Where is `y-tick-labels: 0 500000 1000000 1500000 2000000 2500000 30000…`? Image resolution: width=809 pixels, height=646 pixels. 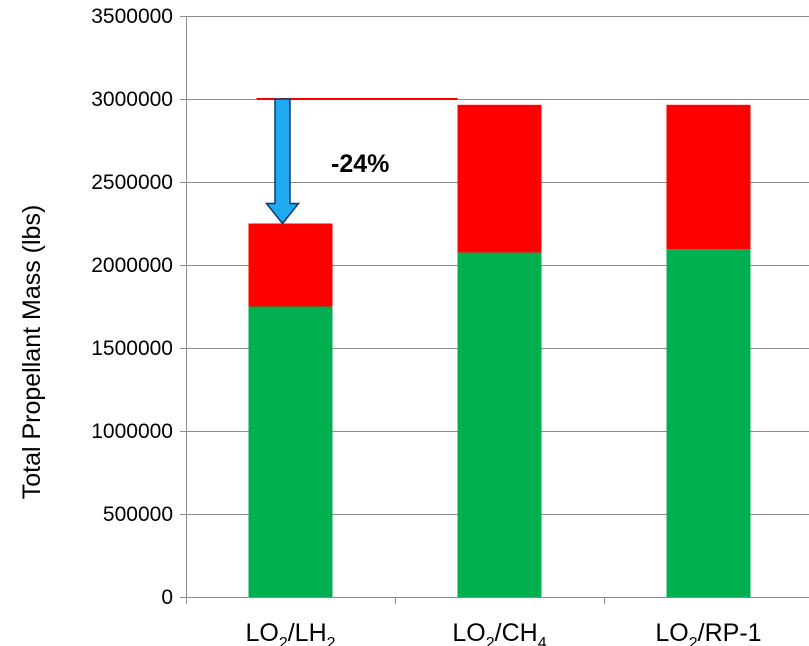 y-tick-labels: 0 500000 1000000 1500000 2000000 2500000 30000… is located at coordinates (132, 307).